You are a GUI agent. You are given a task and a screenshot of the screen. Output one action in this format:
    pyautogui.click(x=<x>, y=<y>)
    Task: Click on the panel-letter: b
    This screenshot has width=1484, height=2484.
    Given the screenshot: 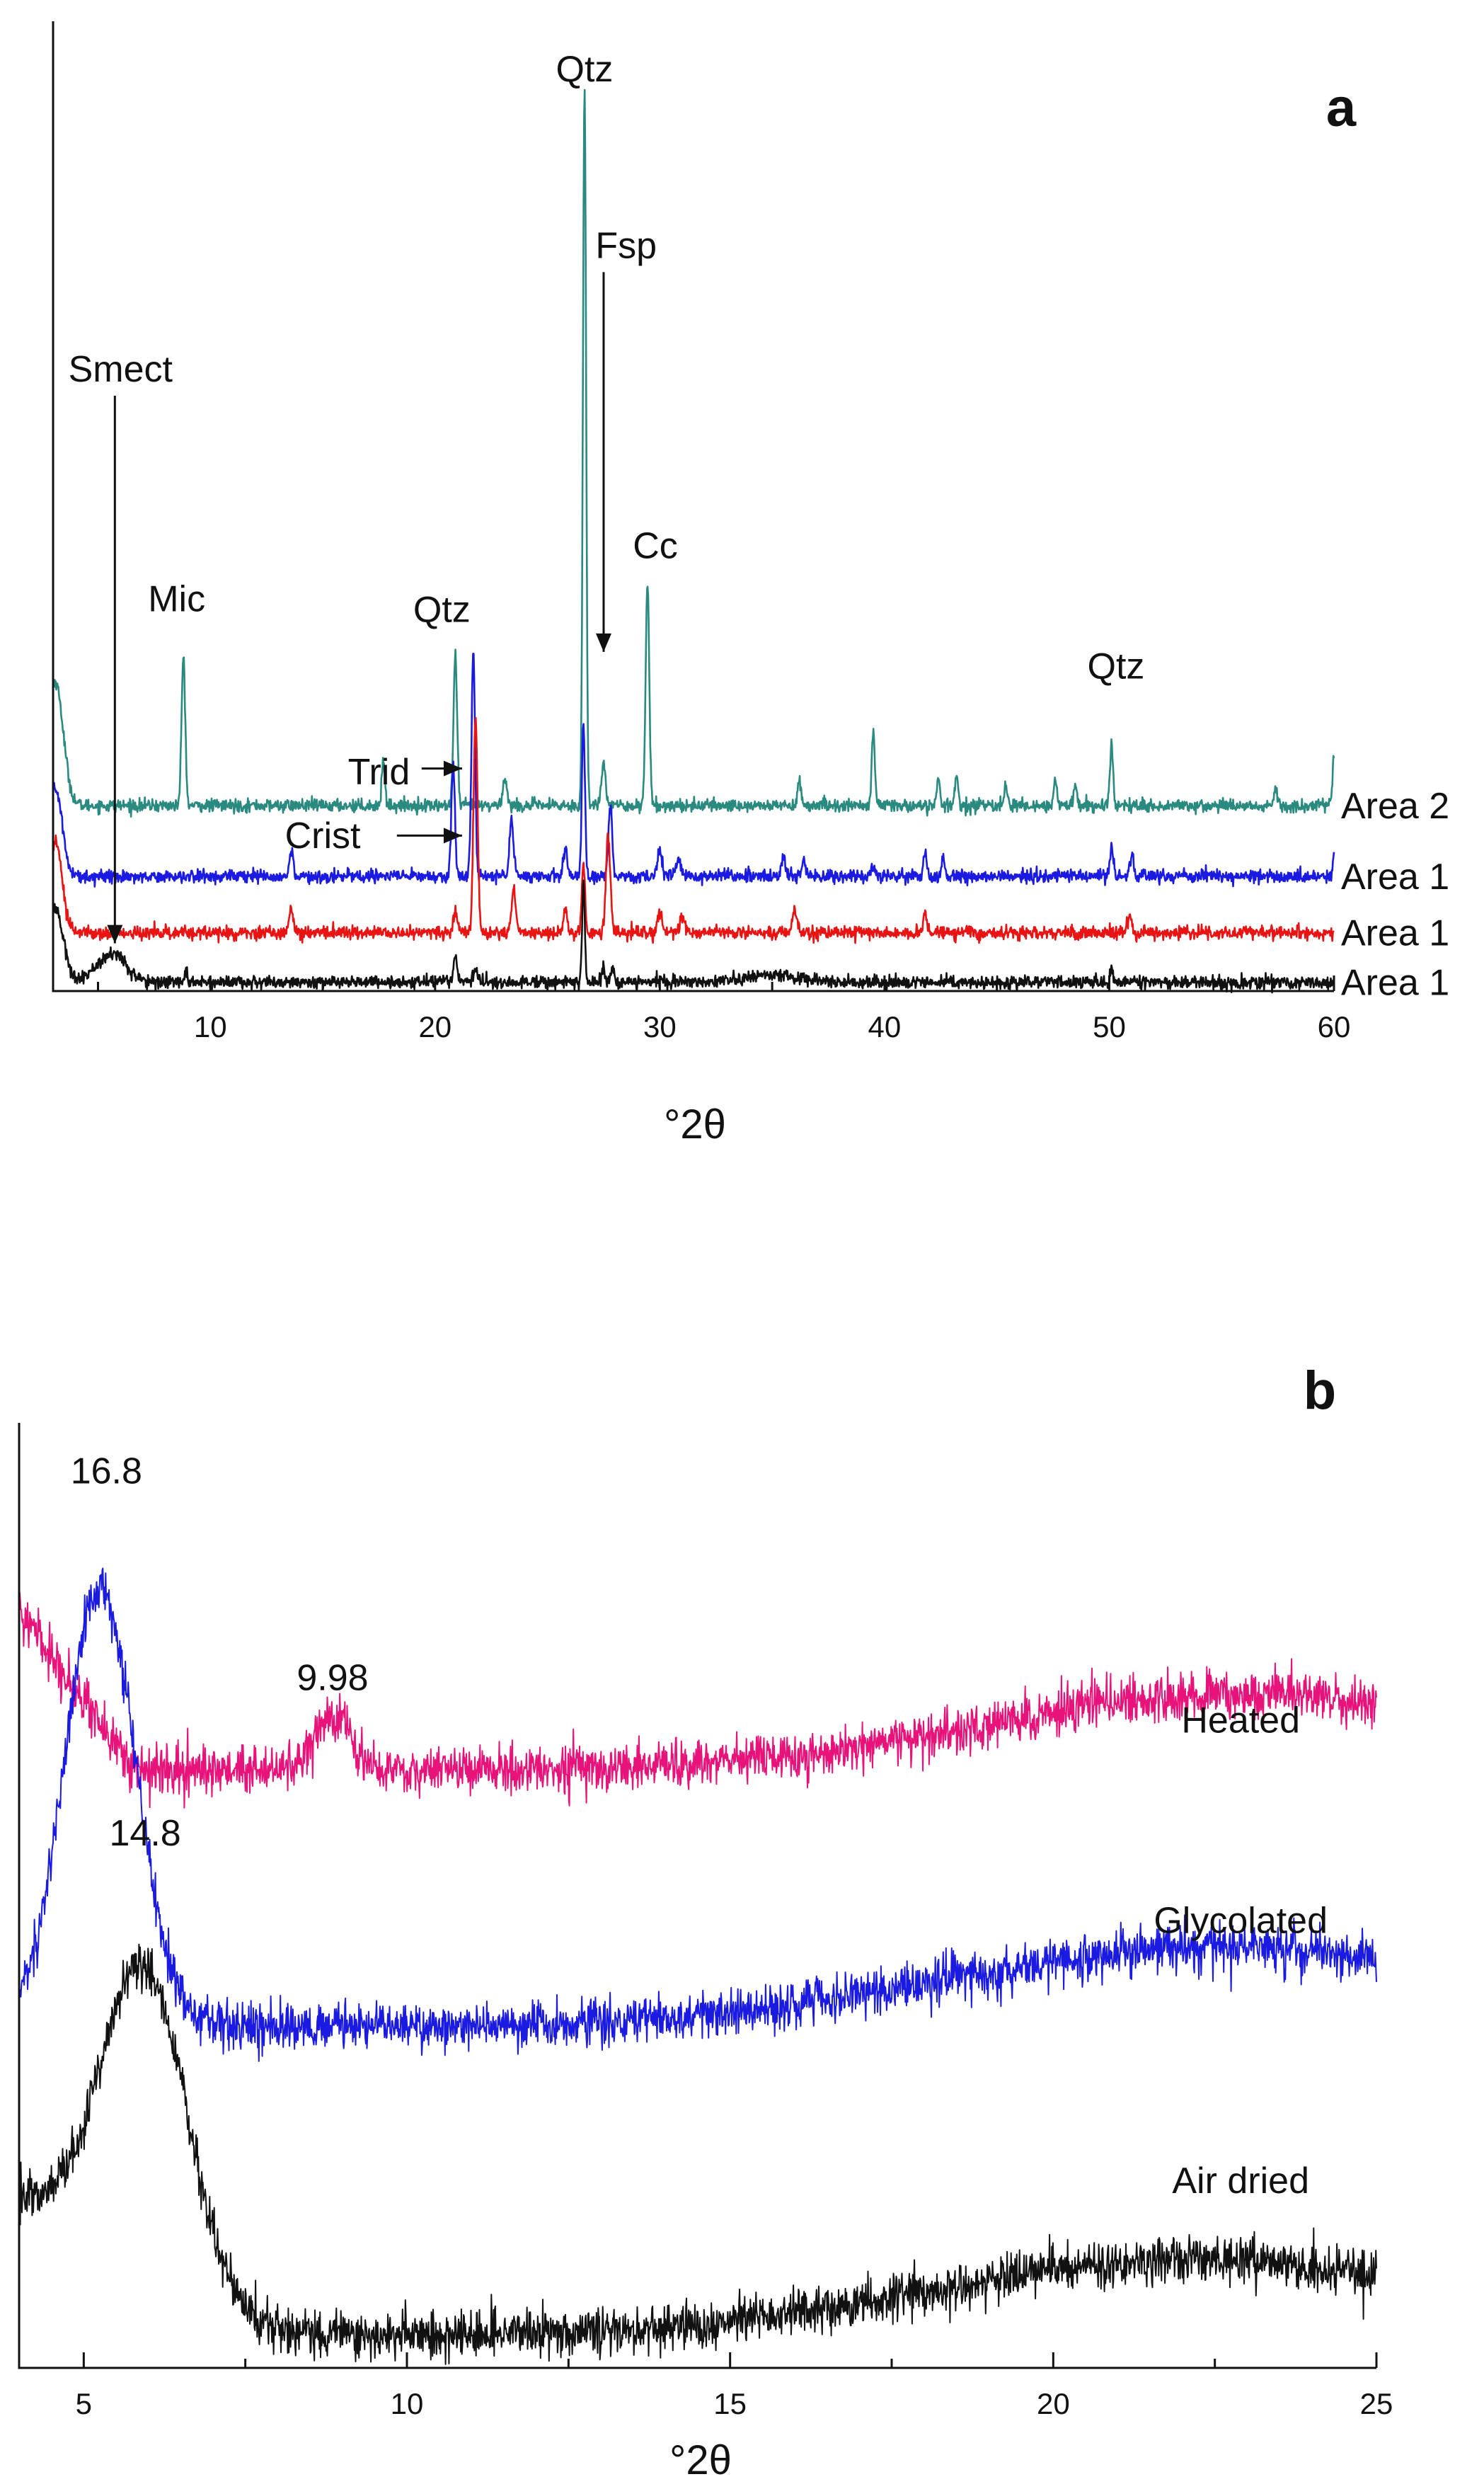 What is the action you would take?
    pyautogui.click(x=1320, y=1391)
    